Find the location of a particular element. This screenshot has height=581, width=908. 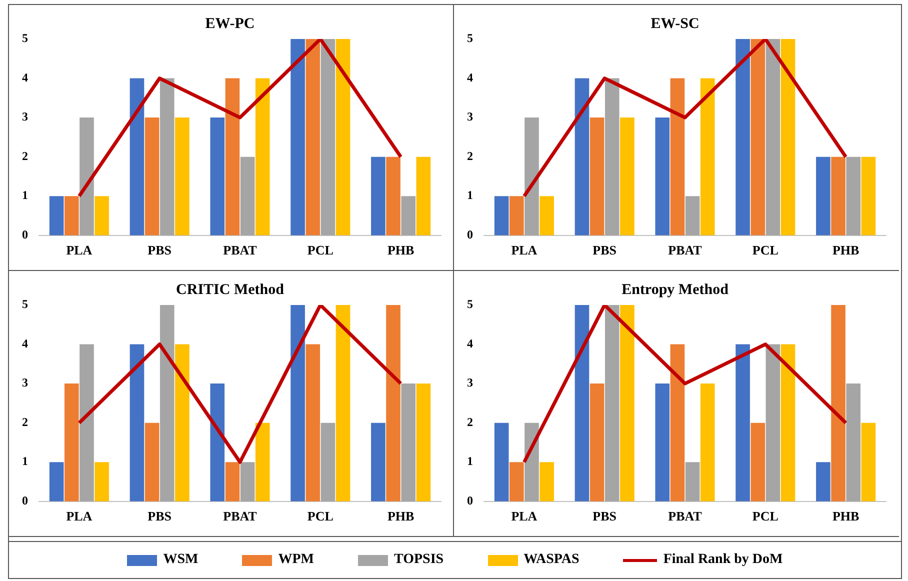

legend-label: WASPAS is located at coordinates (552, 560).